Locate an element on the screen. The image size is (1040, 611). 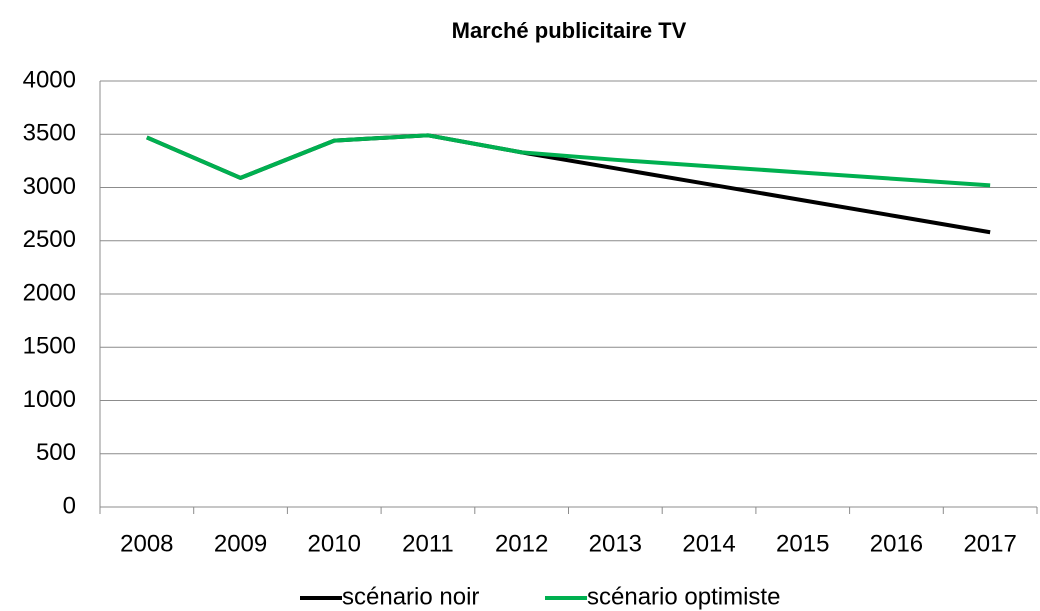
x-tick-label: 2008 is located at coordinates (146, 543).